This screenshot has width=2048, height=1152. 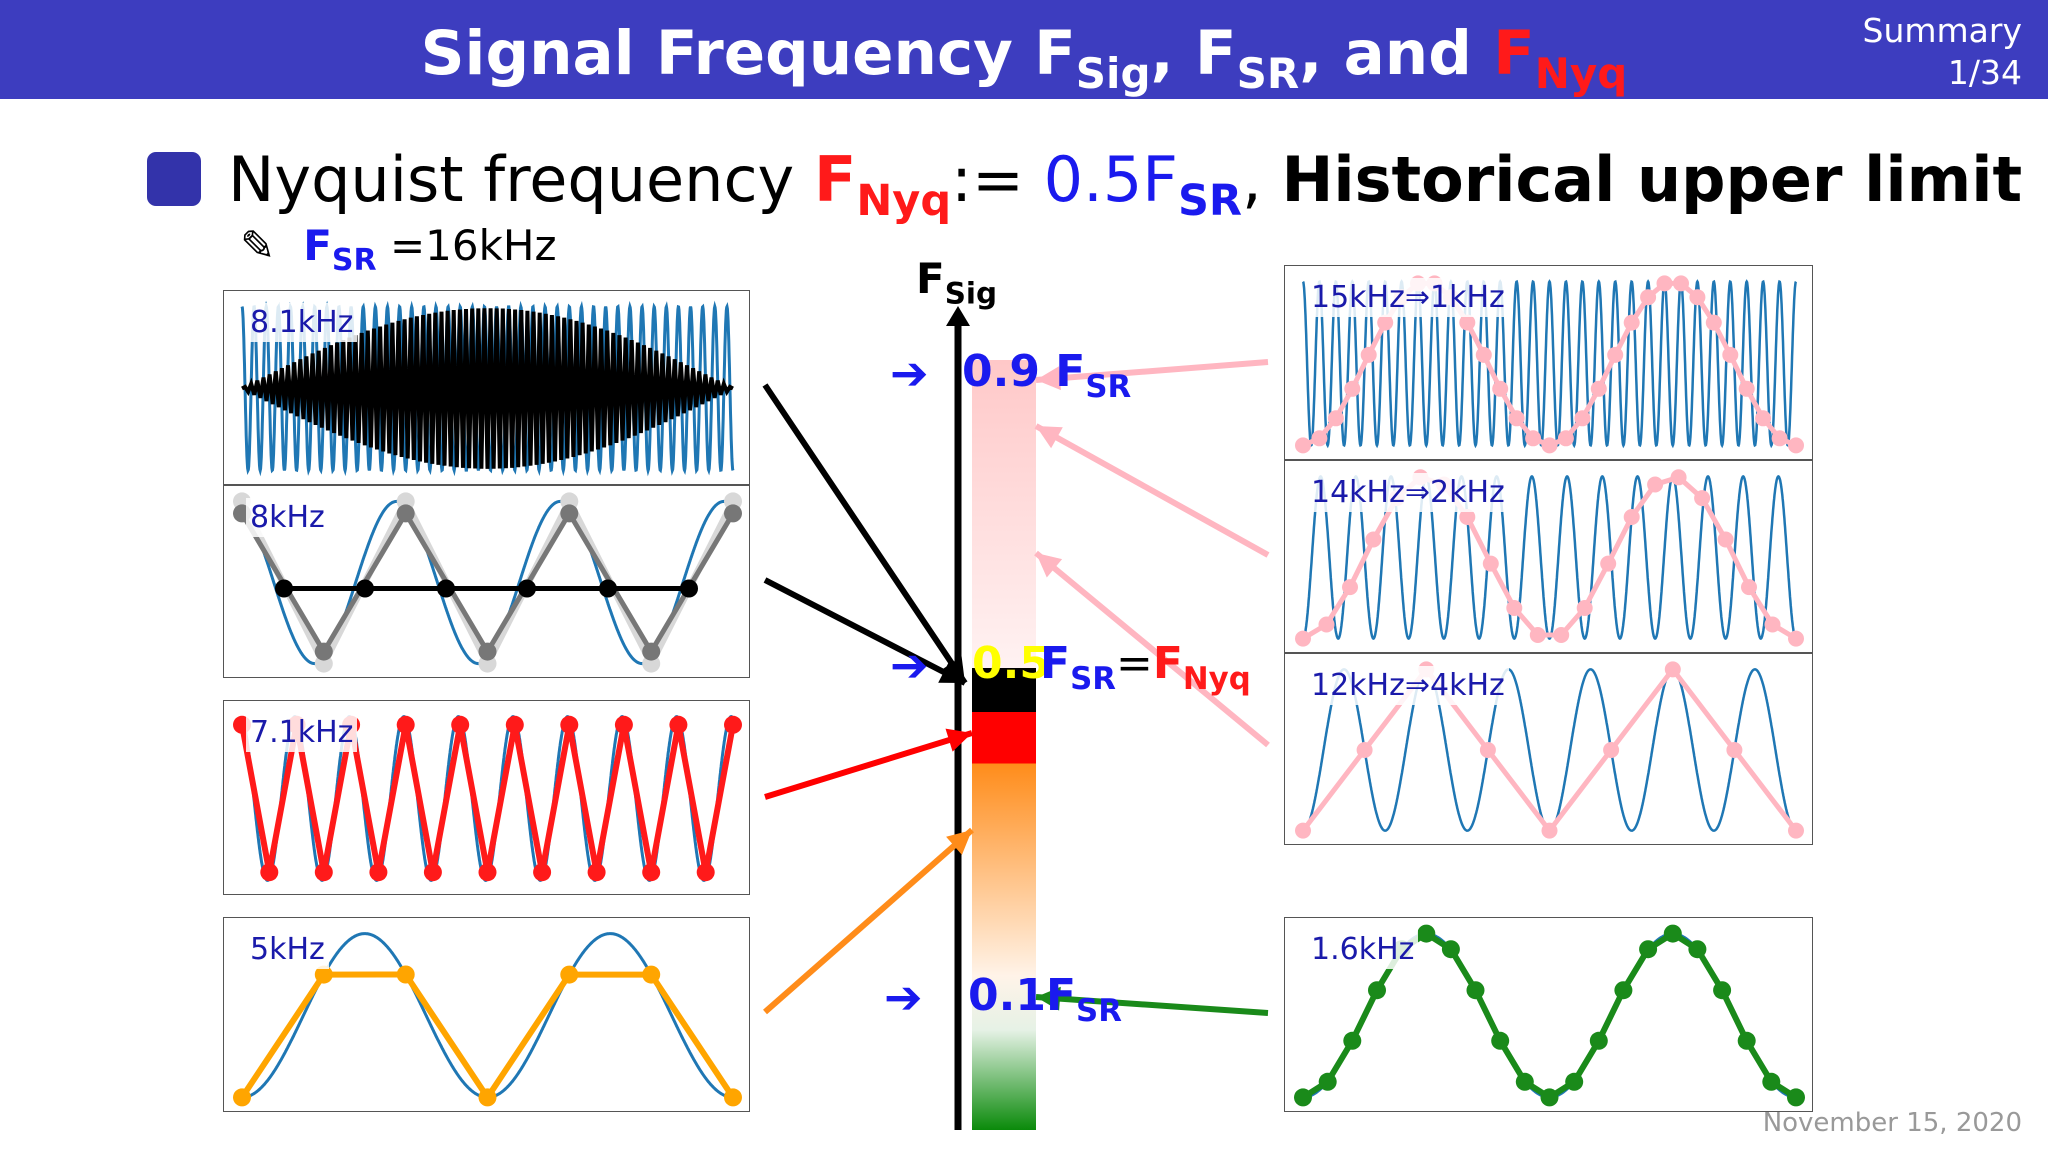 I want to click on arrow-1-6khz-head, so click(x=1048, y=998).